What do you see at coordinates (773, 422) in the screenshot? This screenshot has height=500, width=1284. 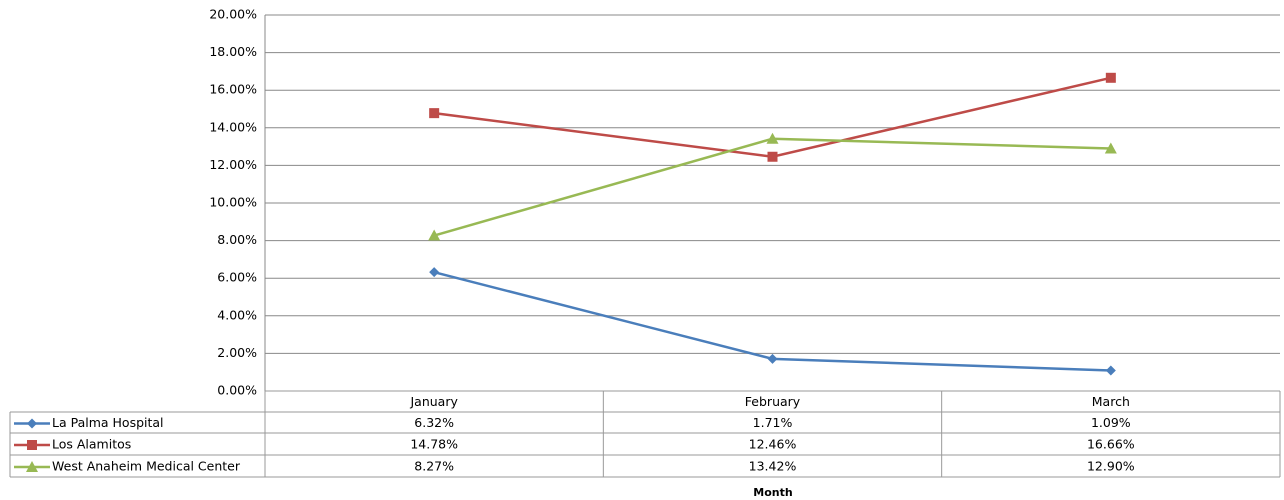 I see `table-value: 1.71%` at bounding box center [773, 422].